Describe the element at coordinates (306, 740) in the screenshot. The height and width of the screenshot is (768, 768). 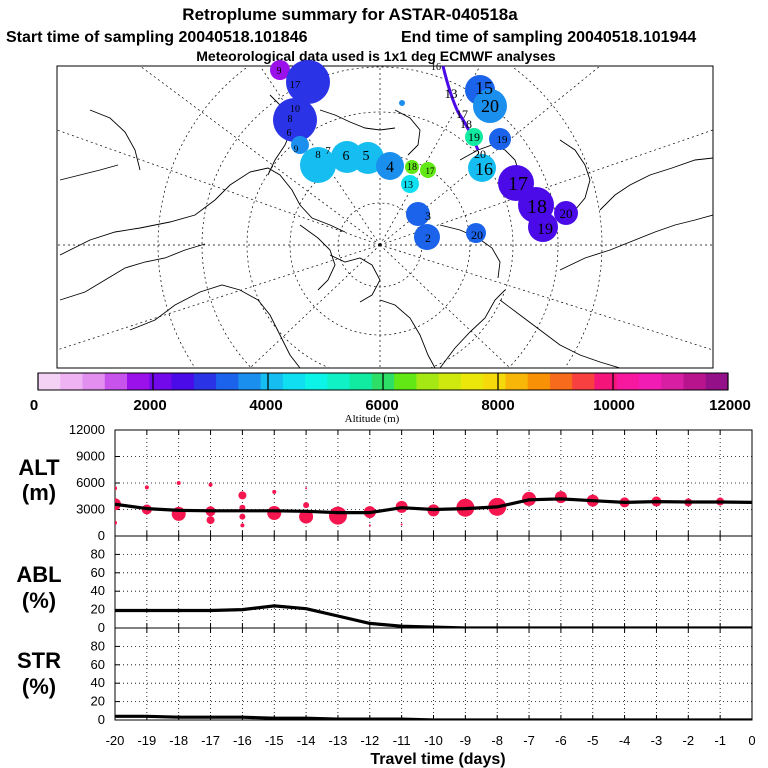
I see `x-tick-label: -14` at that location.